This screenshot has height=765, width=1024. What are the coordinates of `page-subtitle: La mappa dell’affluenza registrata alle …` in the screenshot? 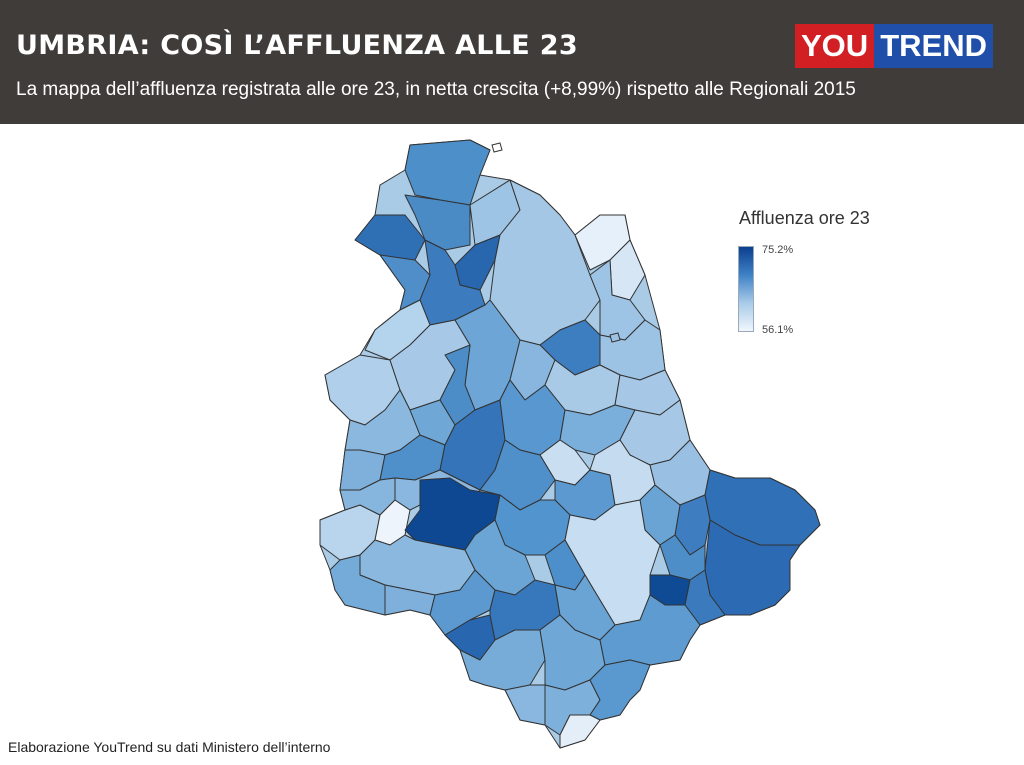 It's located at (436, 89).